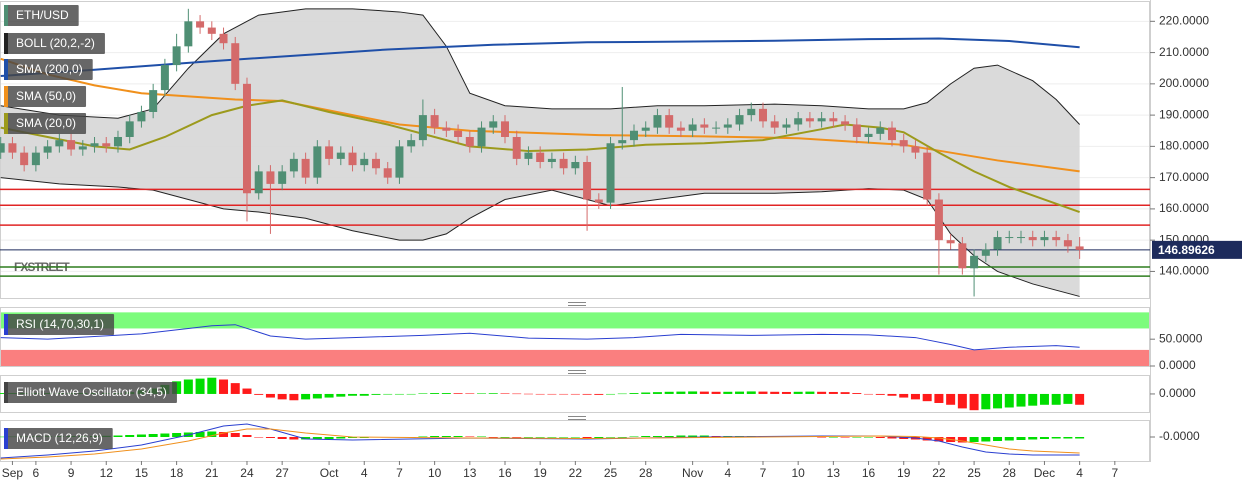  What do you see at coordinates (540, 444) in the screenshot?
I see `macd-line` at bounding box center [540, 444].